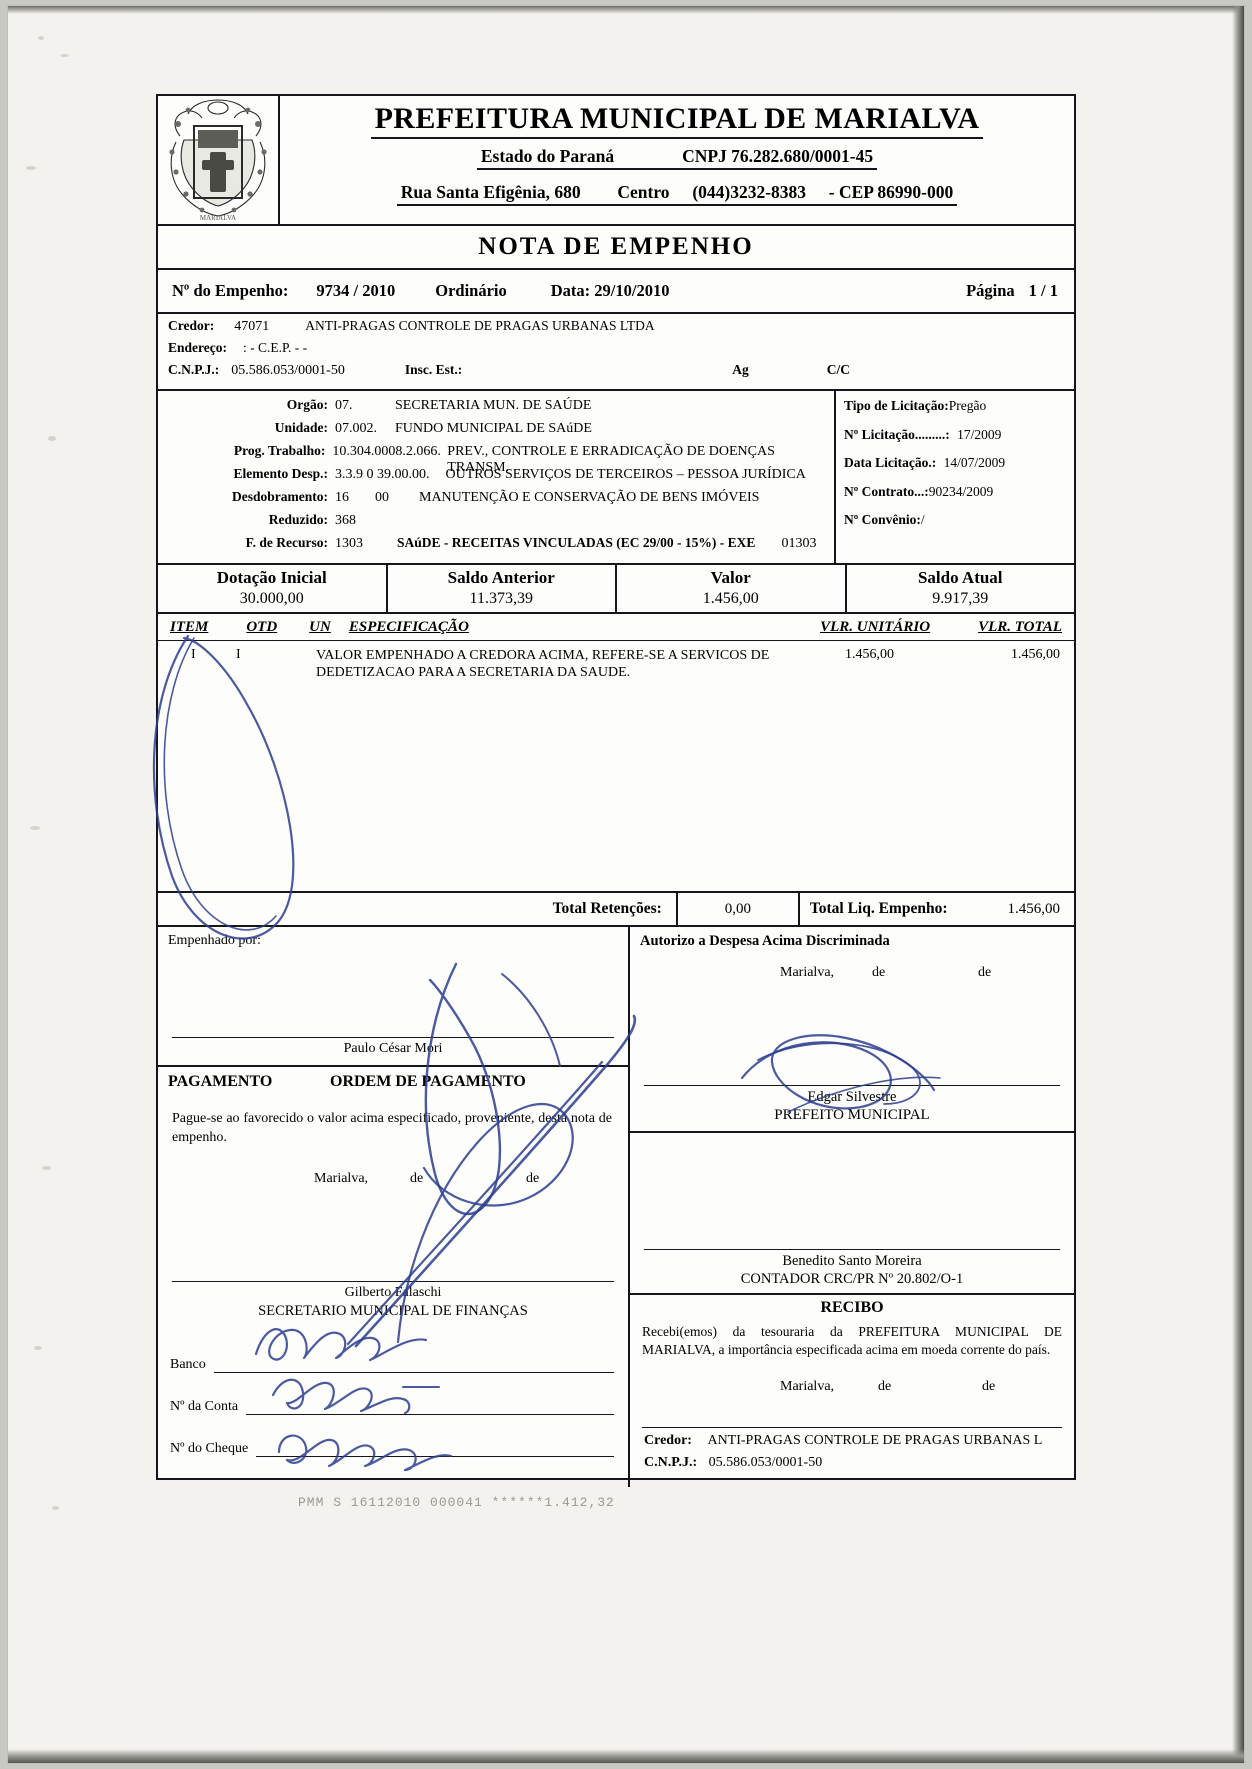 The width and height of the screenshot is (1252, 1769). Describe the element at coordinates (985, 972) in the screenshot. I see `autorizo-de-2: de` at that location.